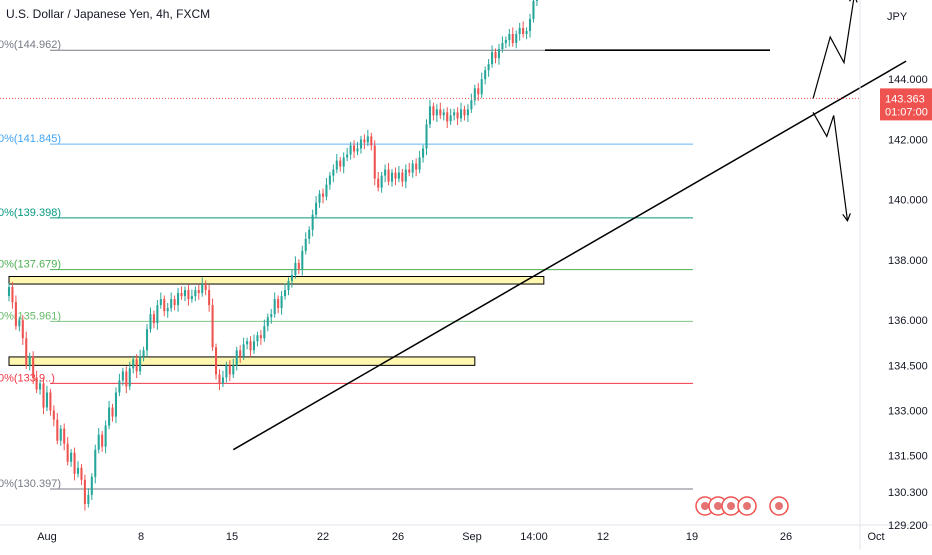 This screenshot has height=555, width=932. Describe the element at coordinates (30, 316) in the screenshot. I see `fib-level-label: 0%(135.961)` at that location.